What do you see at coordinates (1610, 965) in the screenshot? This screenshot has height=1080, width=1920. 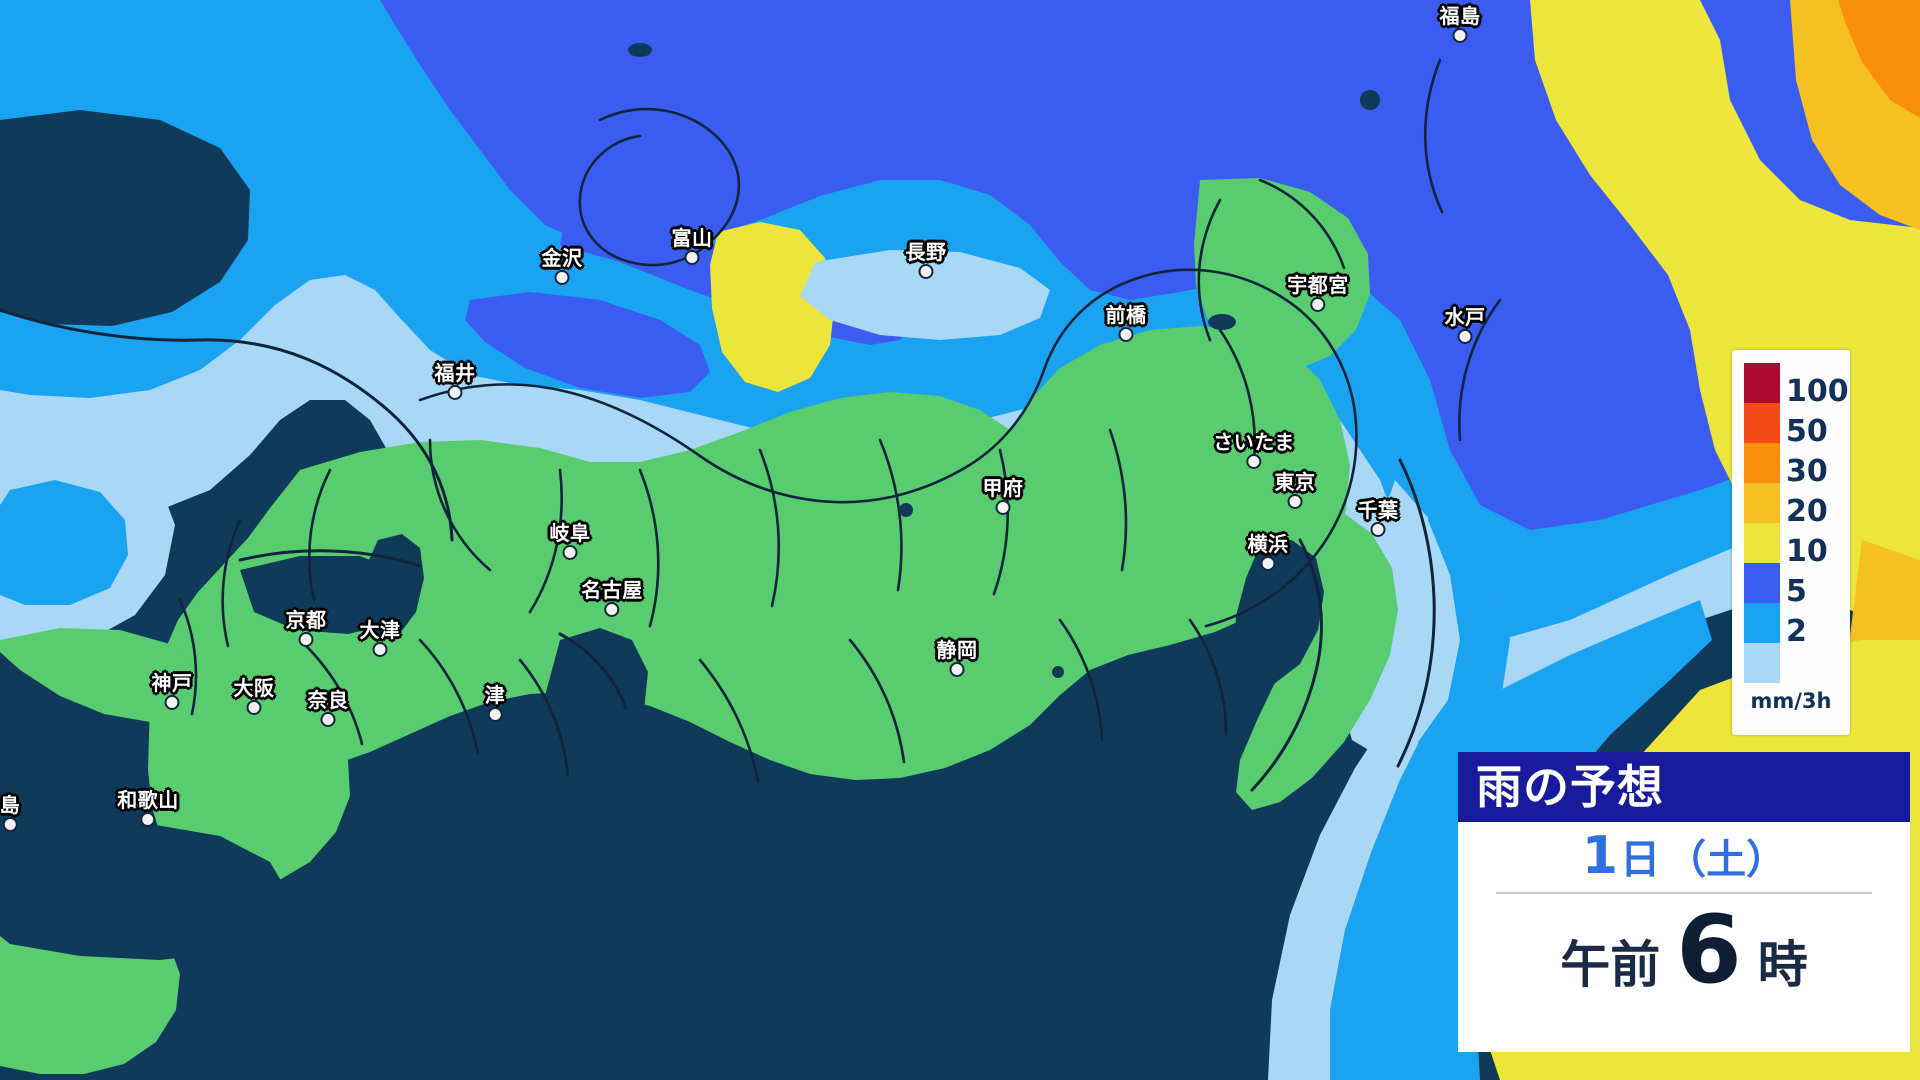 I see `forecast-ampm: 午前` at bounding box center [1610, 965].